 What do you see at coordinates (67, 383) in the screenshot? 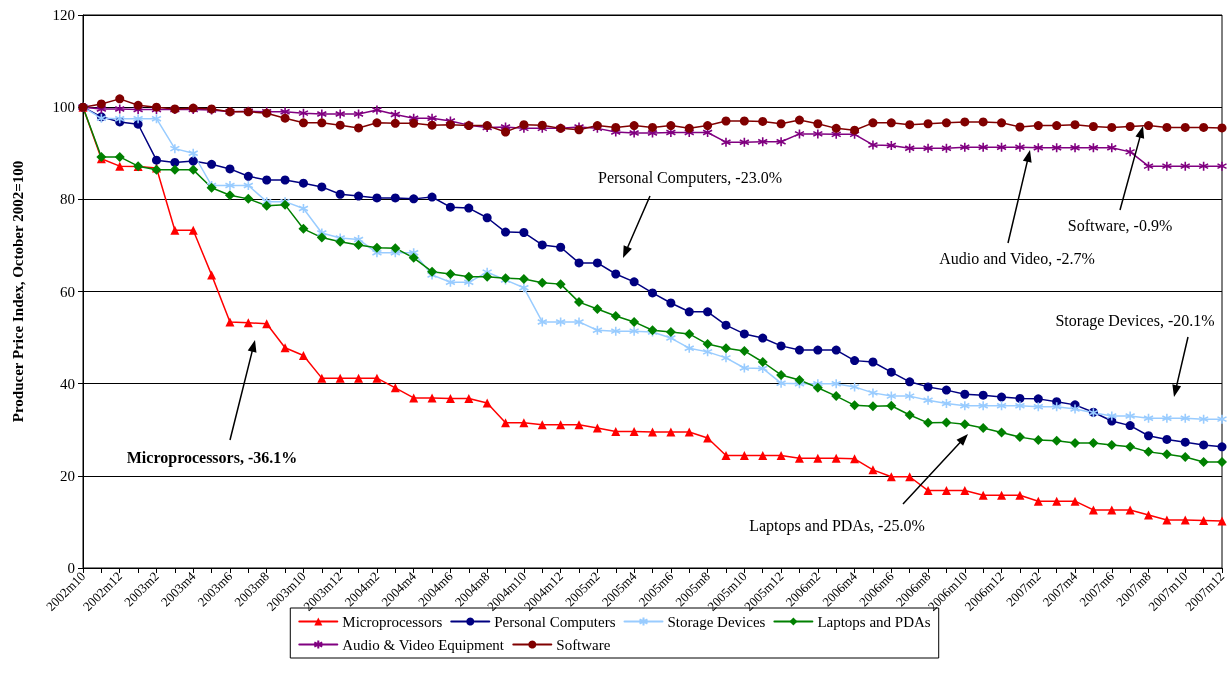
I see `y-tick-label: 40` at bounding box center [67, 383].